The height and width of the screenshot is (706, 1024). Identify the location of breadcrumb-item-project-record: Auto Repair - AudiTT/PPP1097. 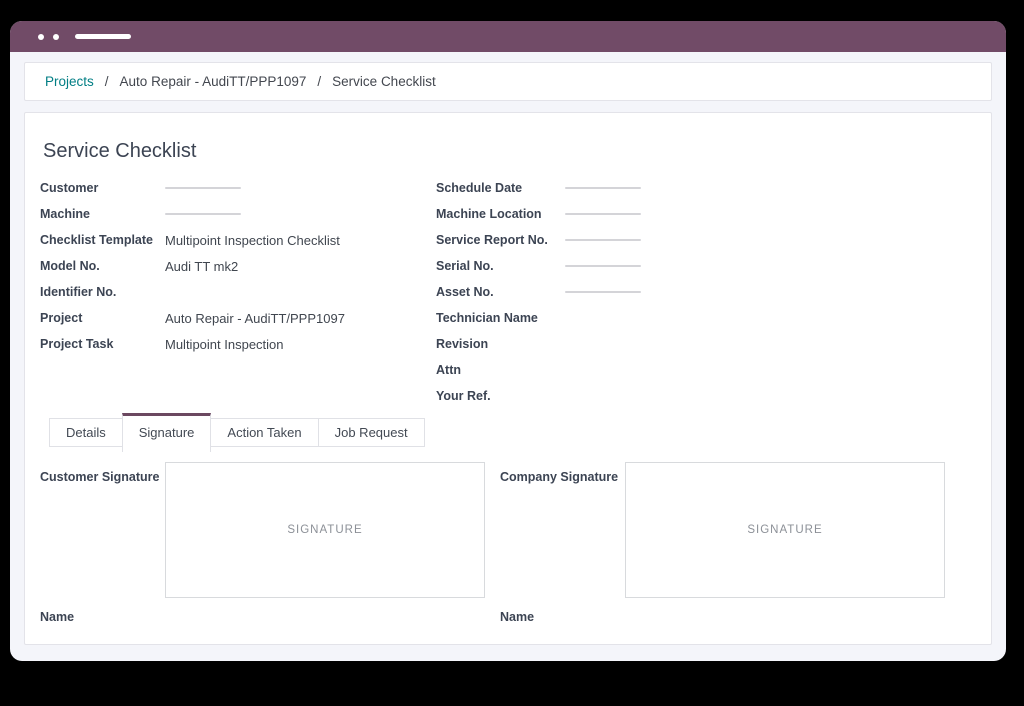
(213, 81).